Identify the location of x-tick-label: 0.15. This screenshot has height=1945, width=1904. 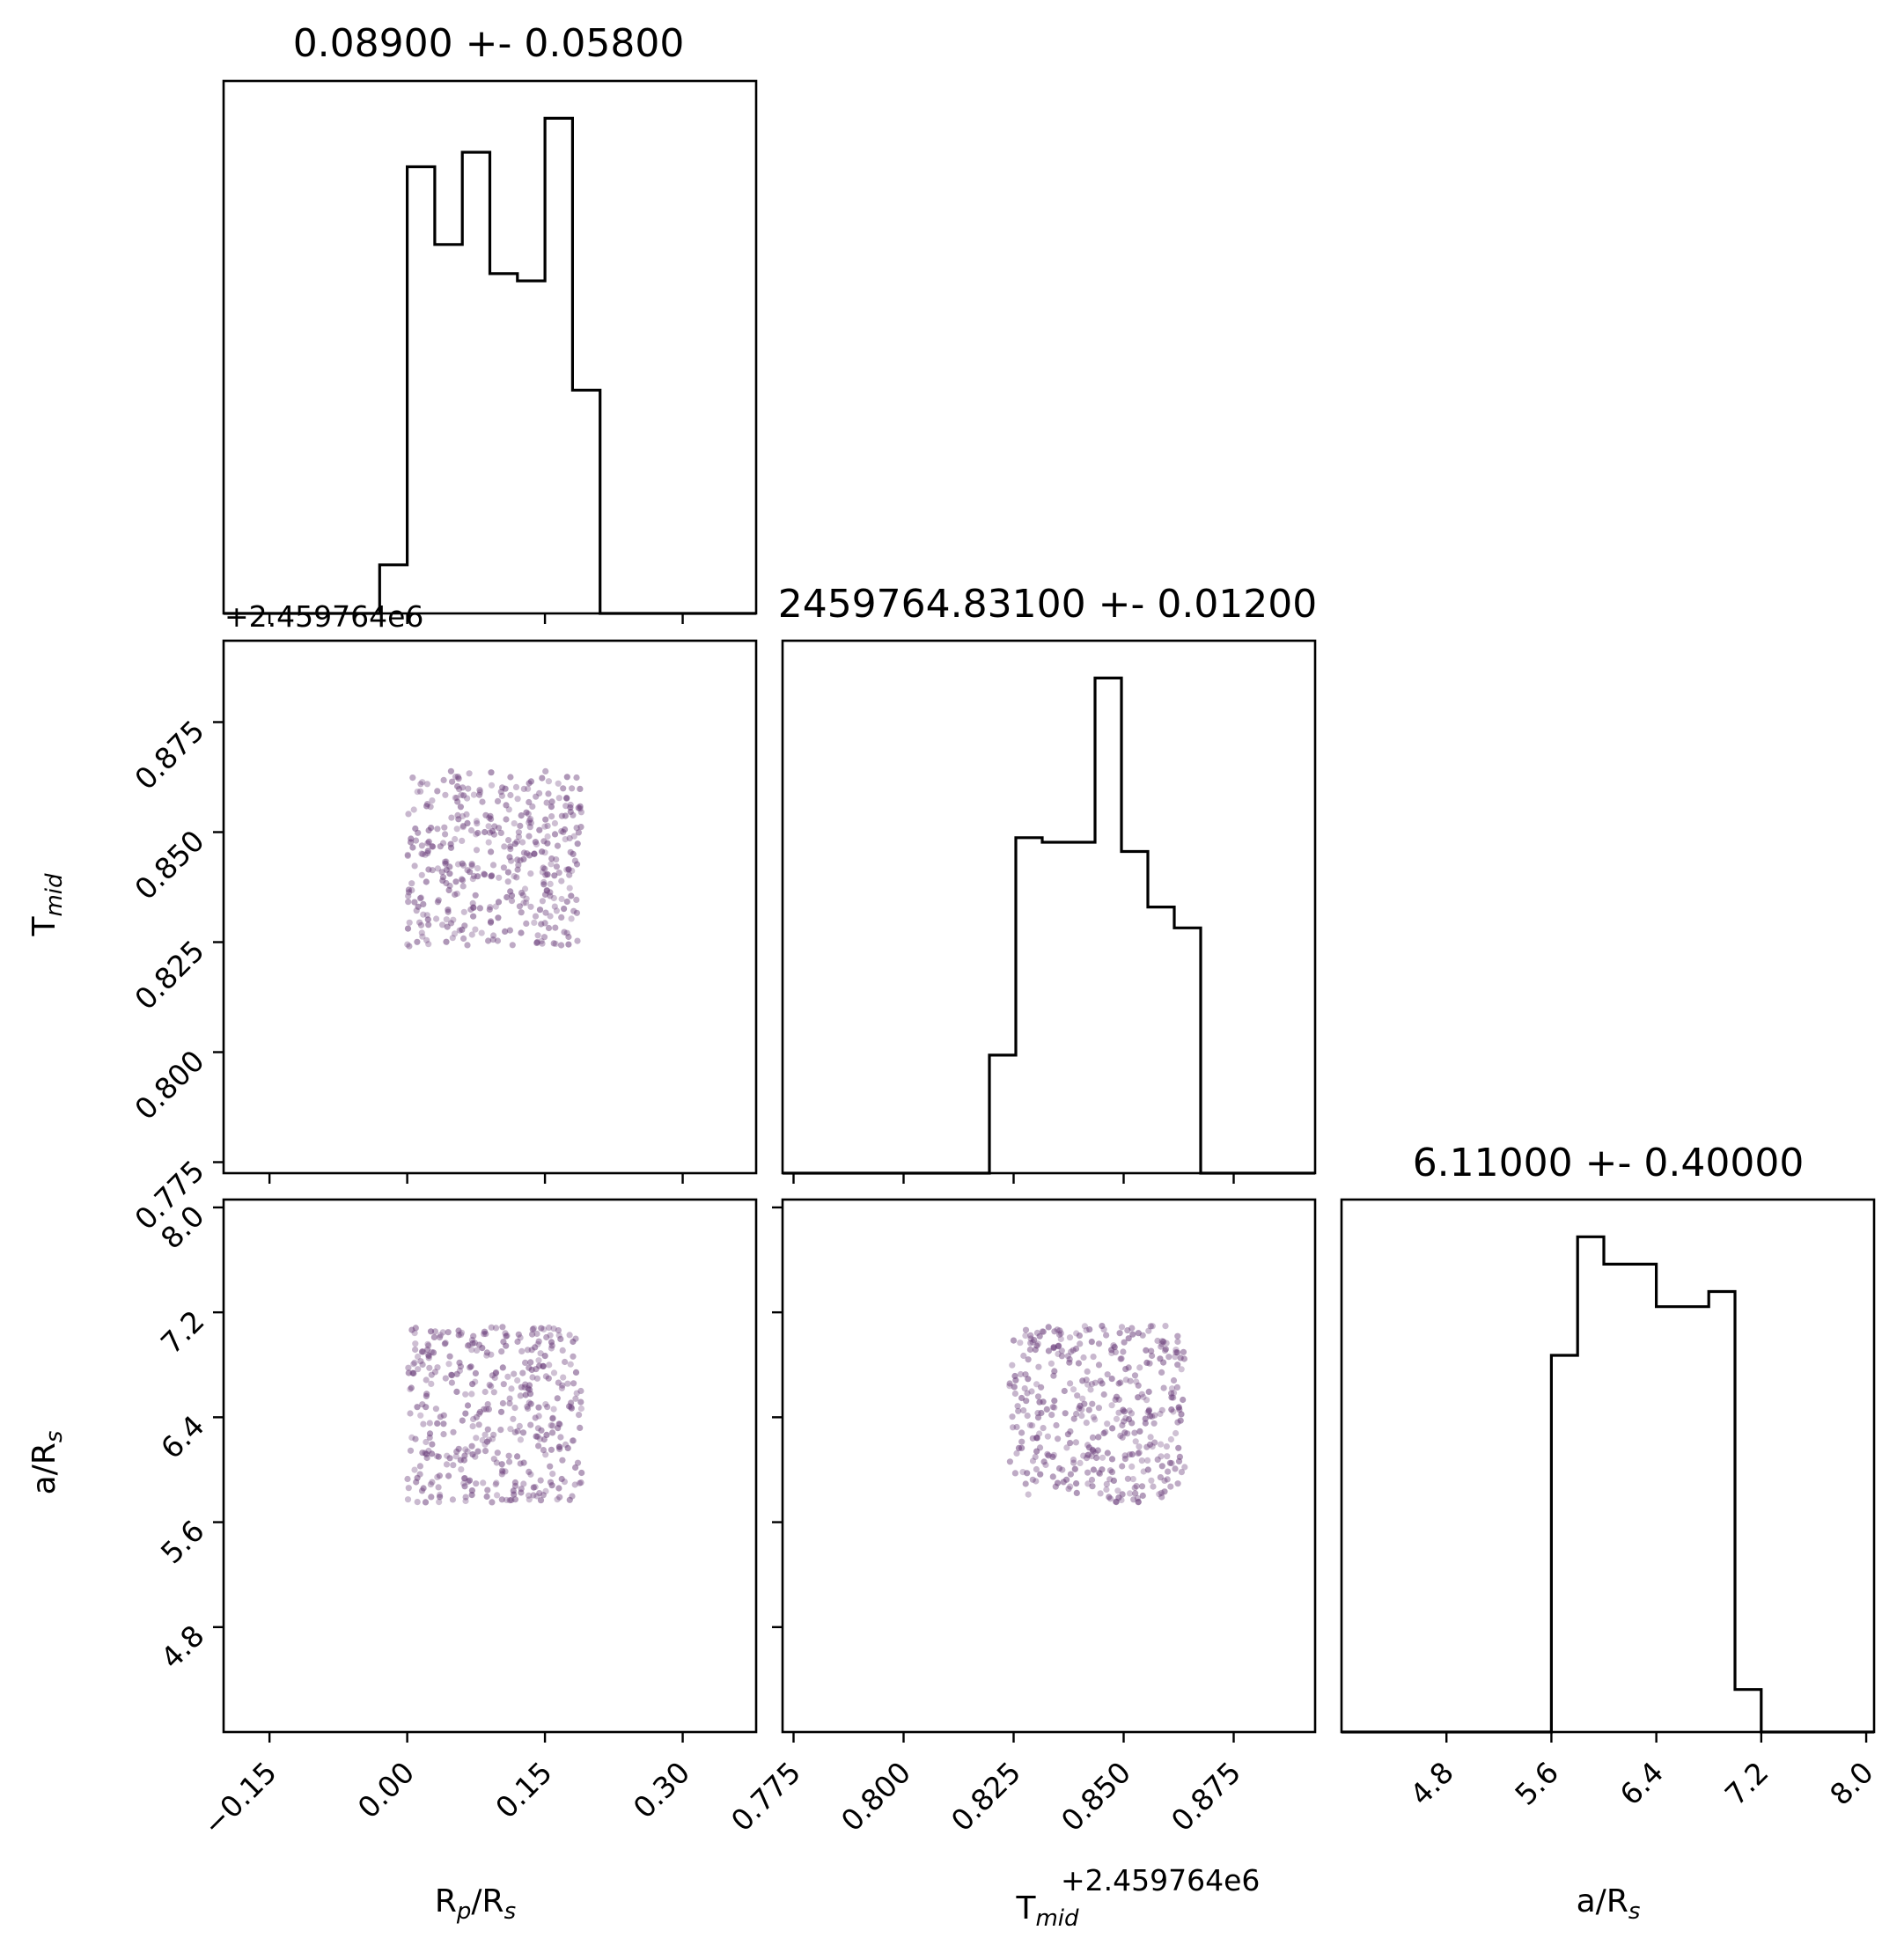
(524, 1790).